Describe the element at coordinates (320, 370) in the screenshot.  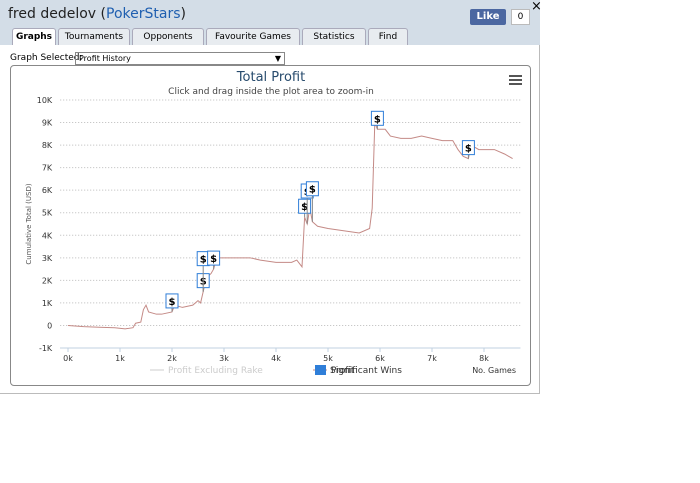
I see `legend-swatch` at that location.